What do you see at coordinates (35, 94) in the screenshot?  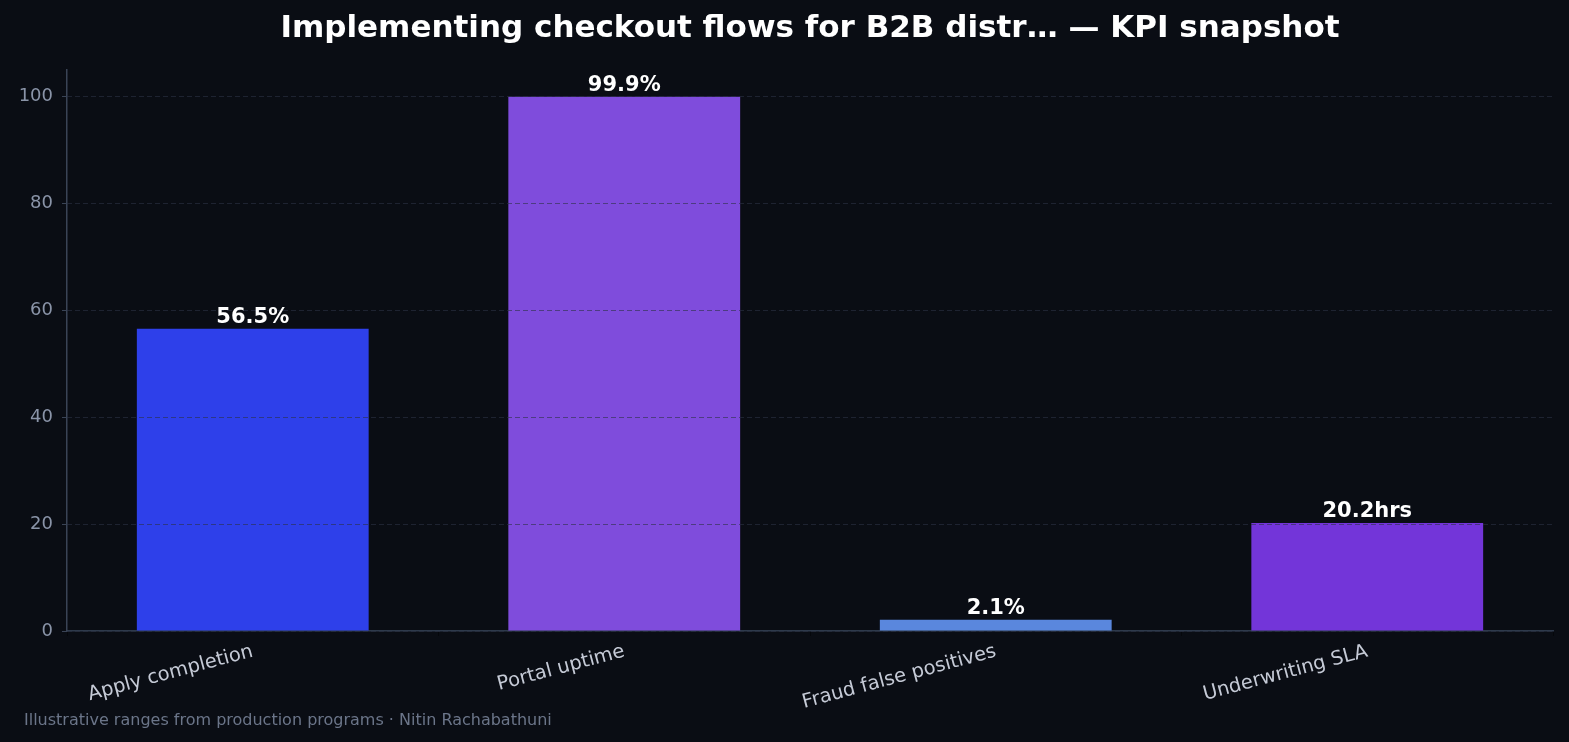 I see `y-tick-label: 100` at bounding box center [35, 94].